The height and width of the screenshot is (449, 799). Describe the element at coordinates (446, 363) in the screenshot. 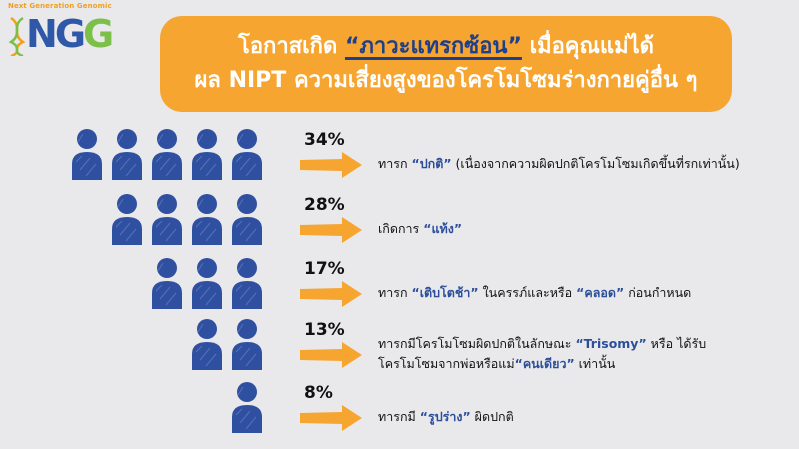

I see `description-text: โครโมโซมจากพ่อหรือแม่` at that location.